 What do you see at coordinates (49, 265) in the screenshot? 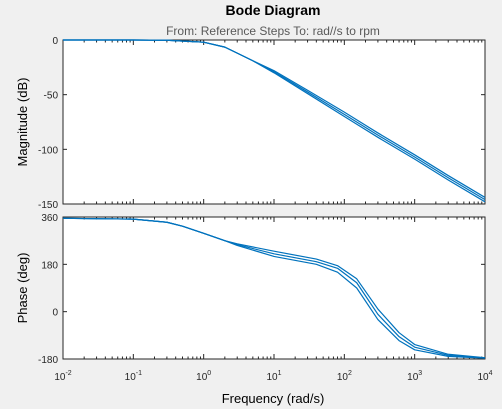
I see `phase-ytick-label: 180` at bounding box center [49, 265].